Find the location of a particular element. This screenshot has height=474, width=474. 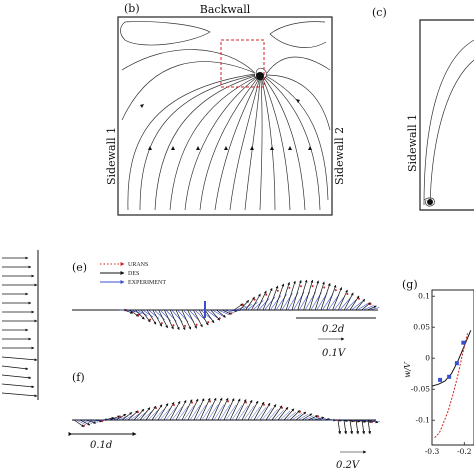

legend-e: URANS DES EXPERIMENT is located at coordinates (133, 274).